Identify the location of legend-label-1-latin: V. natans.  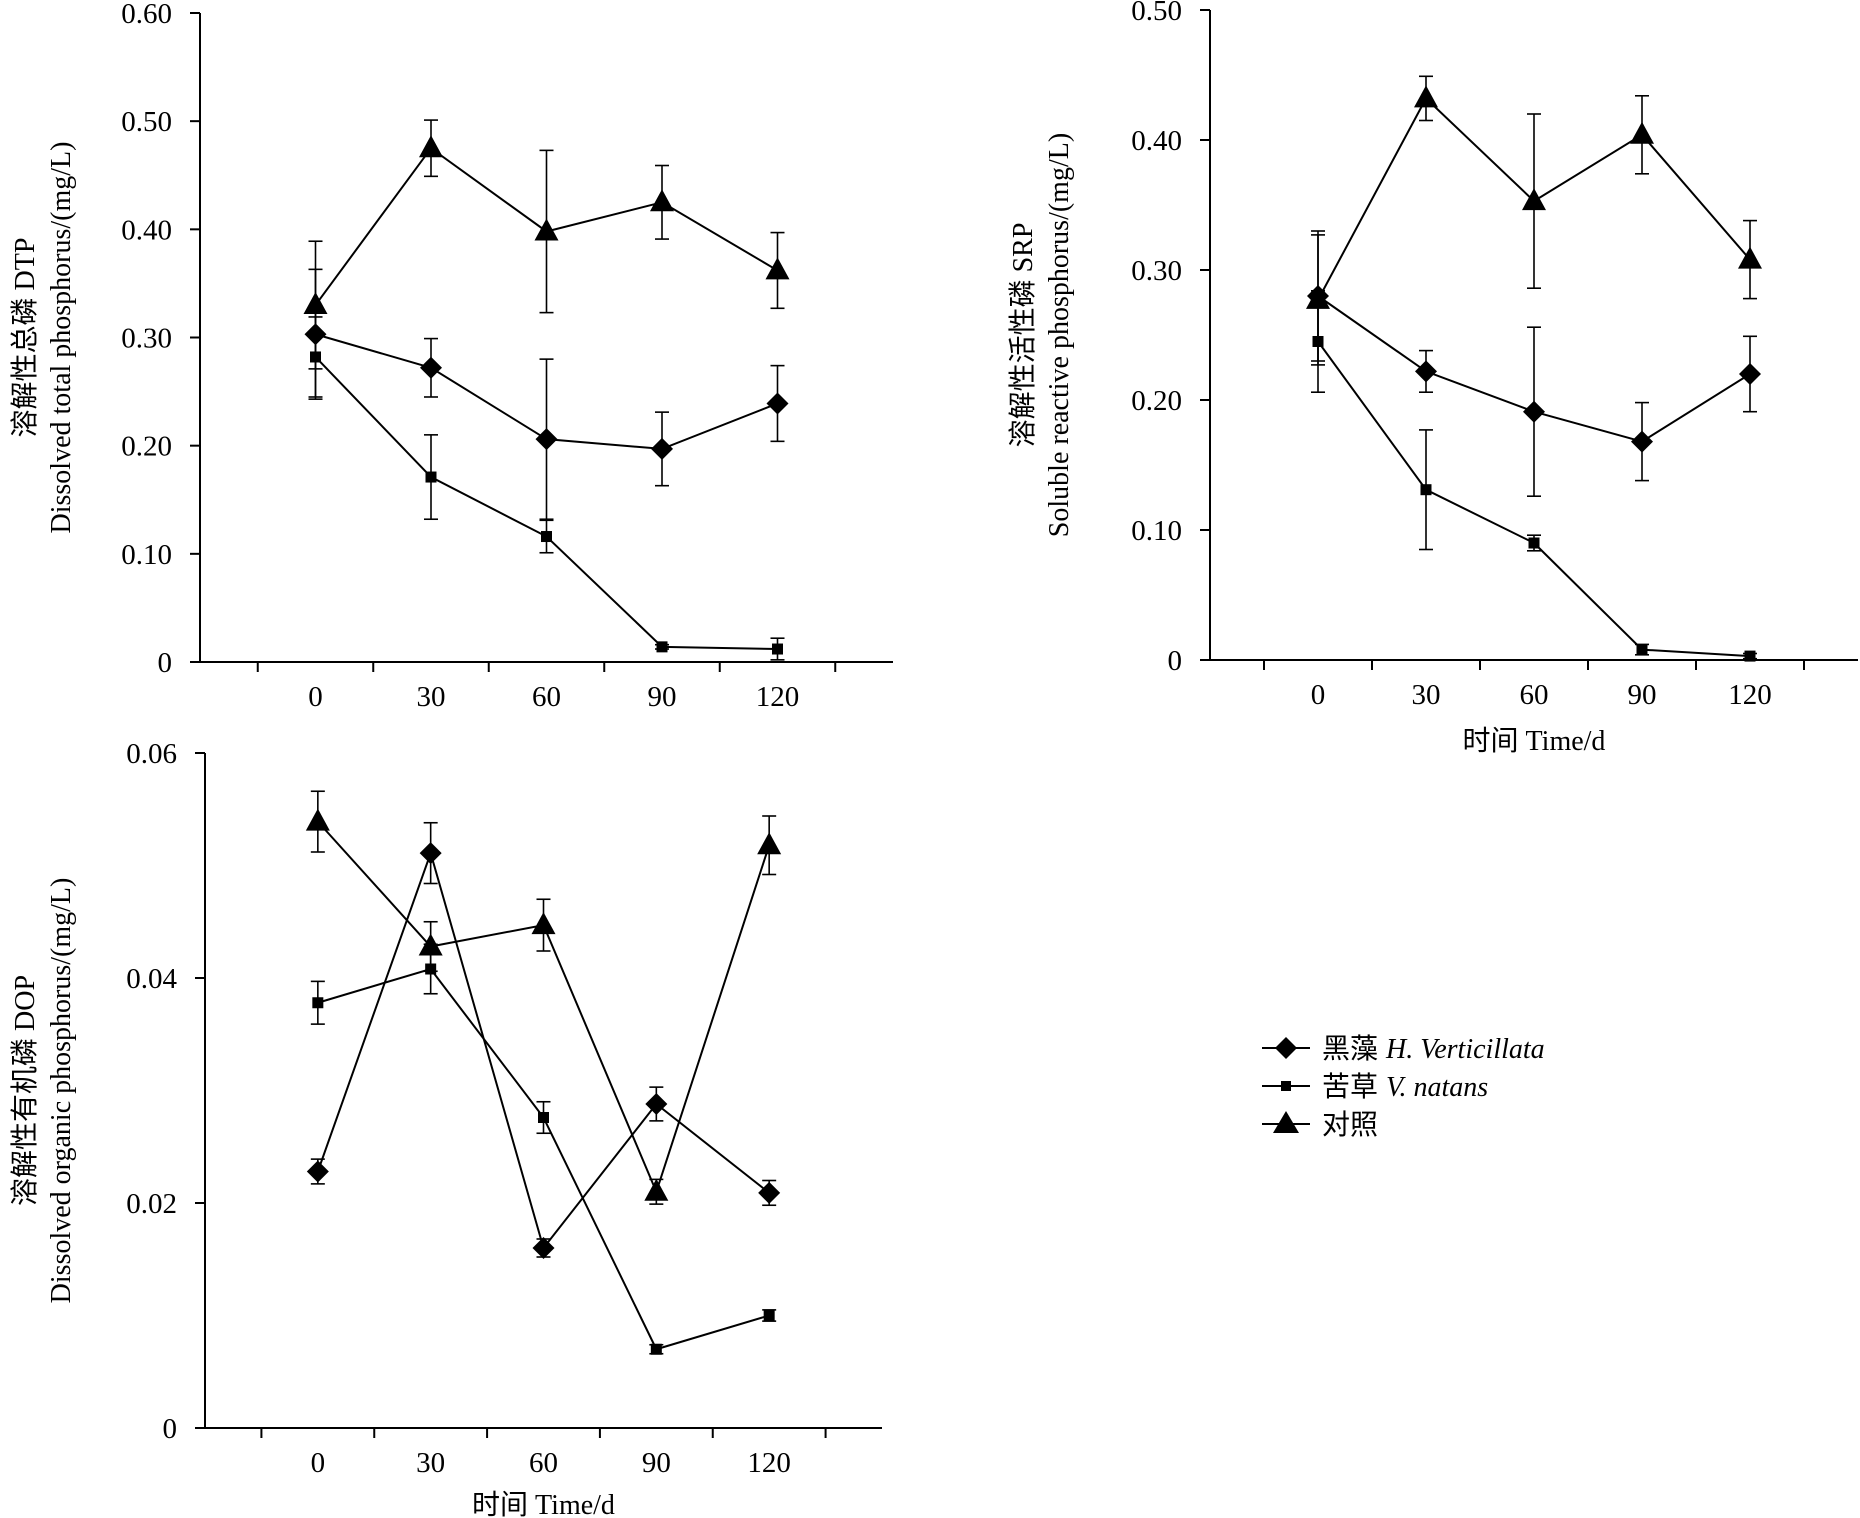
(1437, 1087).